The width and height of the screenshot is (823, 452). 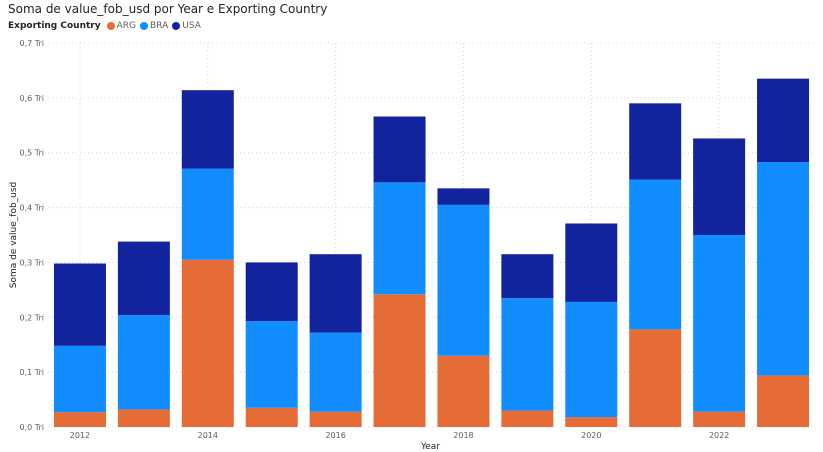 What do you see at coordinates (126, 26) in the screenshot?
I see `legend-label-arg: ARG` at bounding box center [126, 26].